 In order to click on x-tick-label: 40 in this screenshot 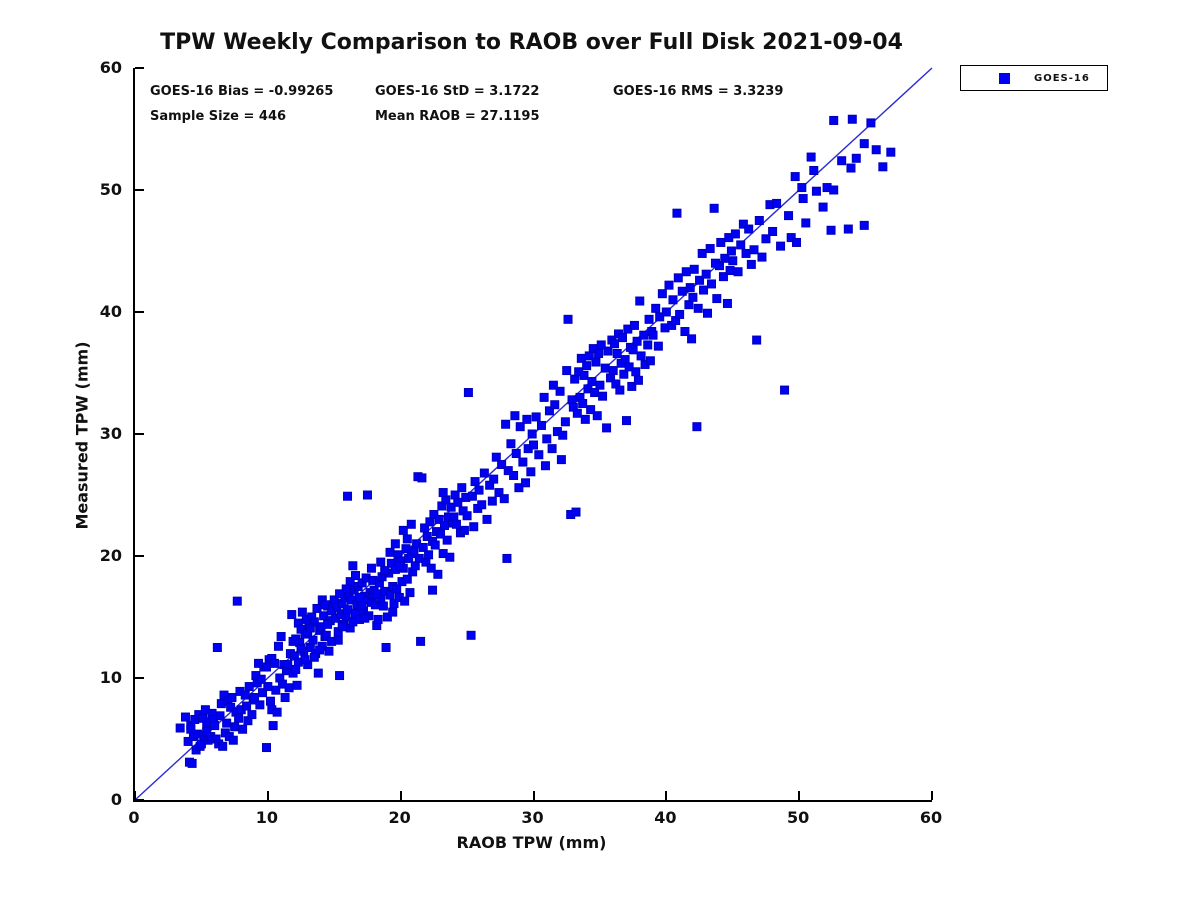, I will do `click(665, 817)`.